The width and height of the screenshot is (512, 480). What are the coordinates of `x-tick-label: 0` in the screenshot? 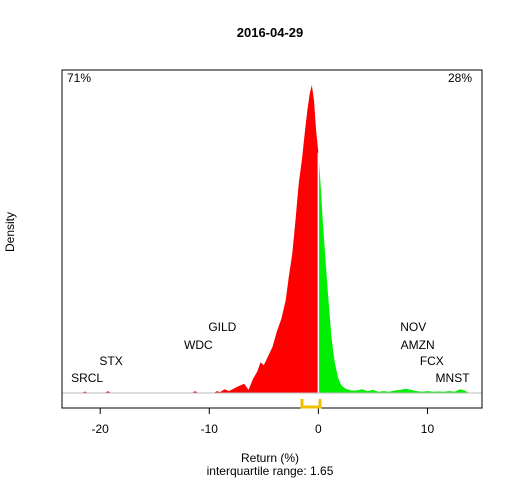 It's located at (318, 429).